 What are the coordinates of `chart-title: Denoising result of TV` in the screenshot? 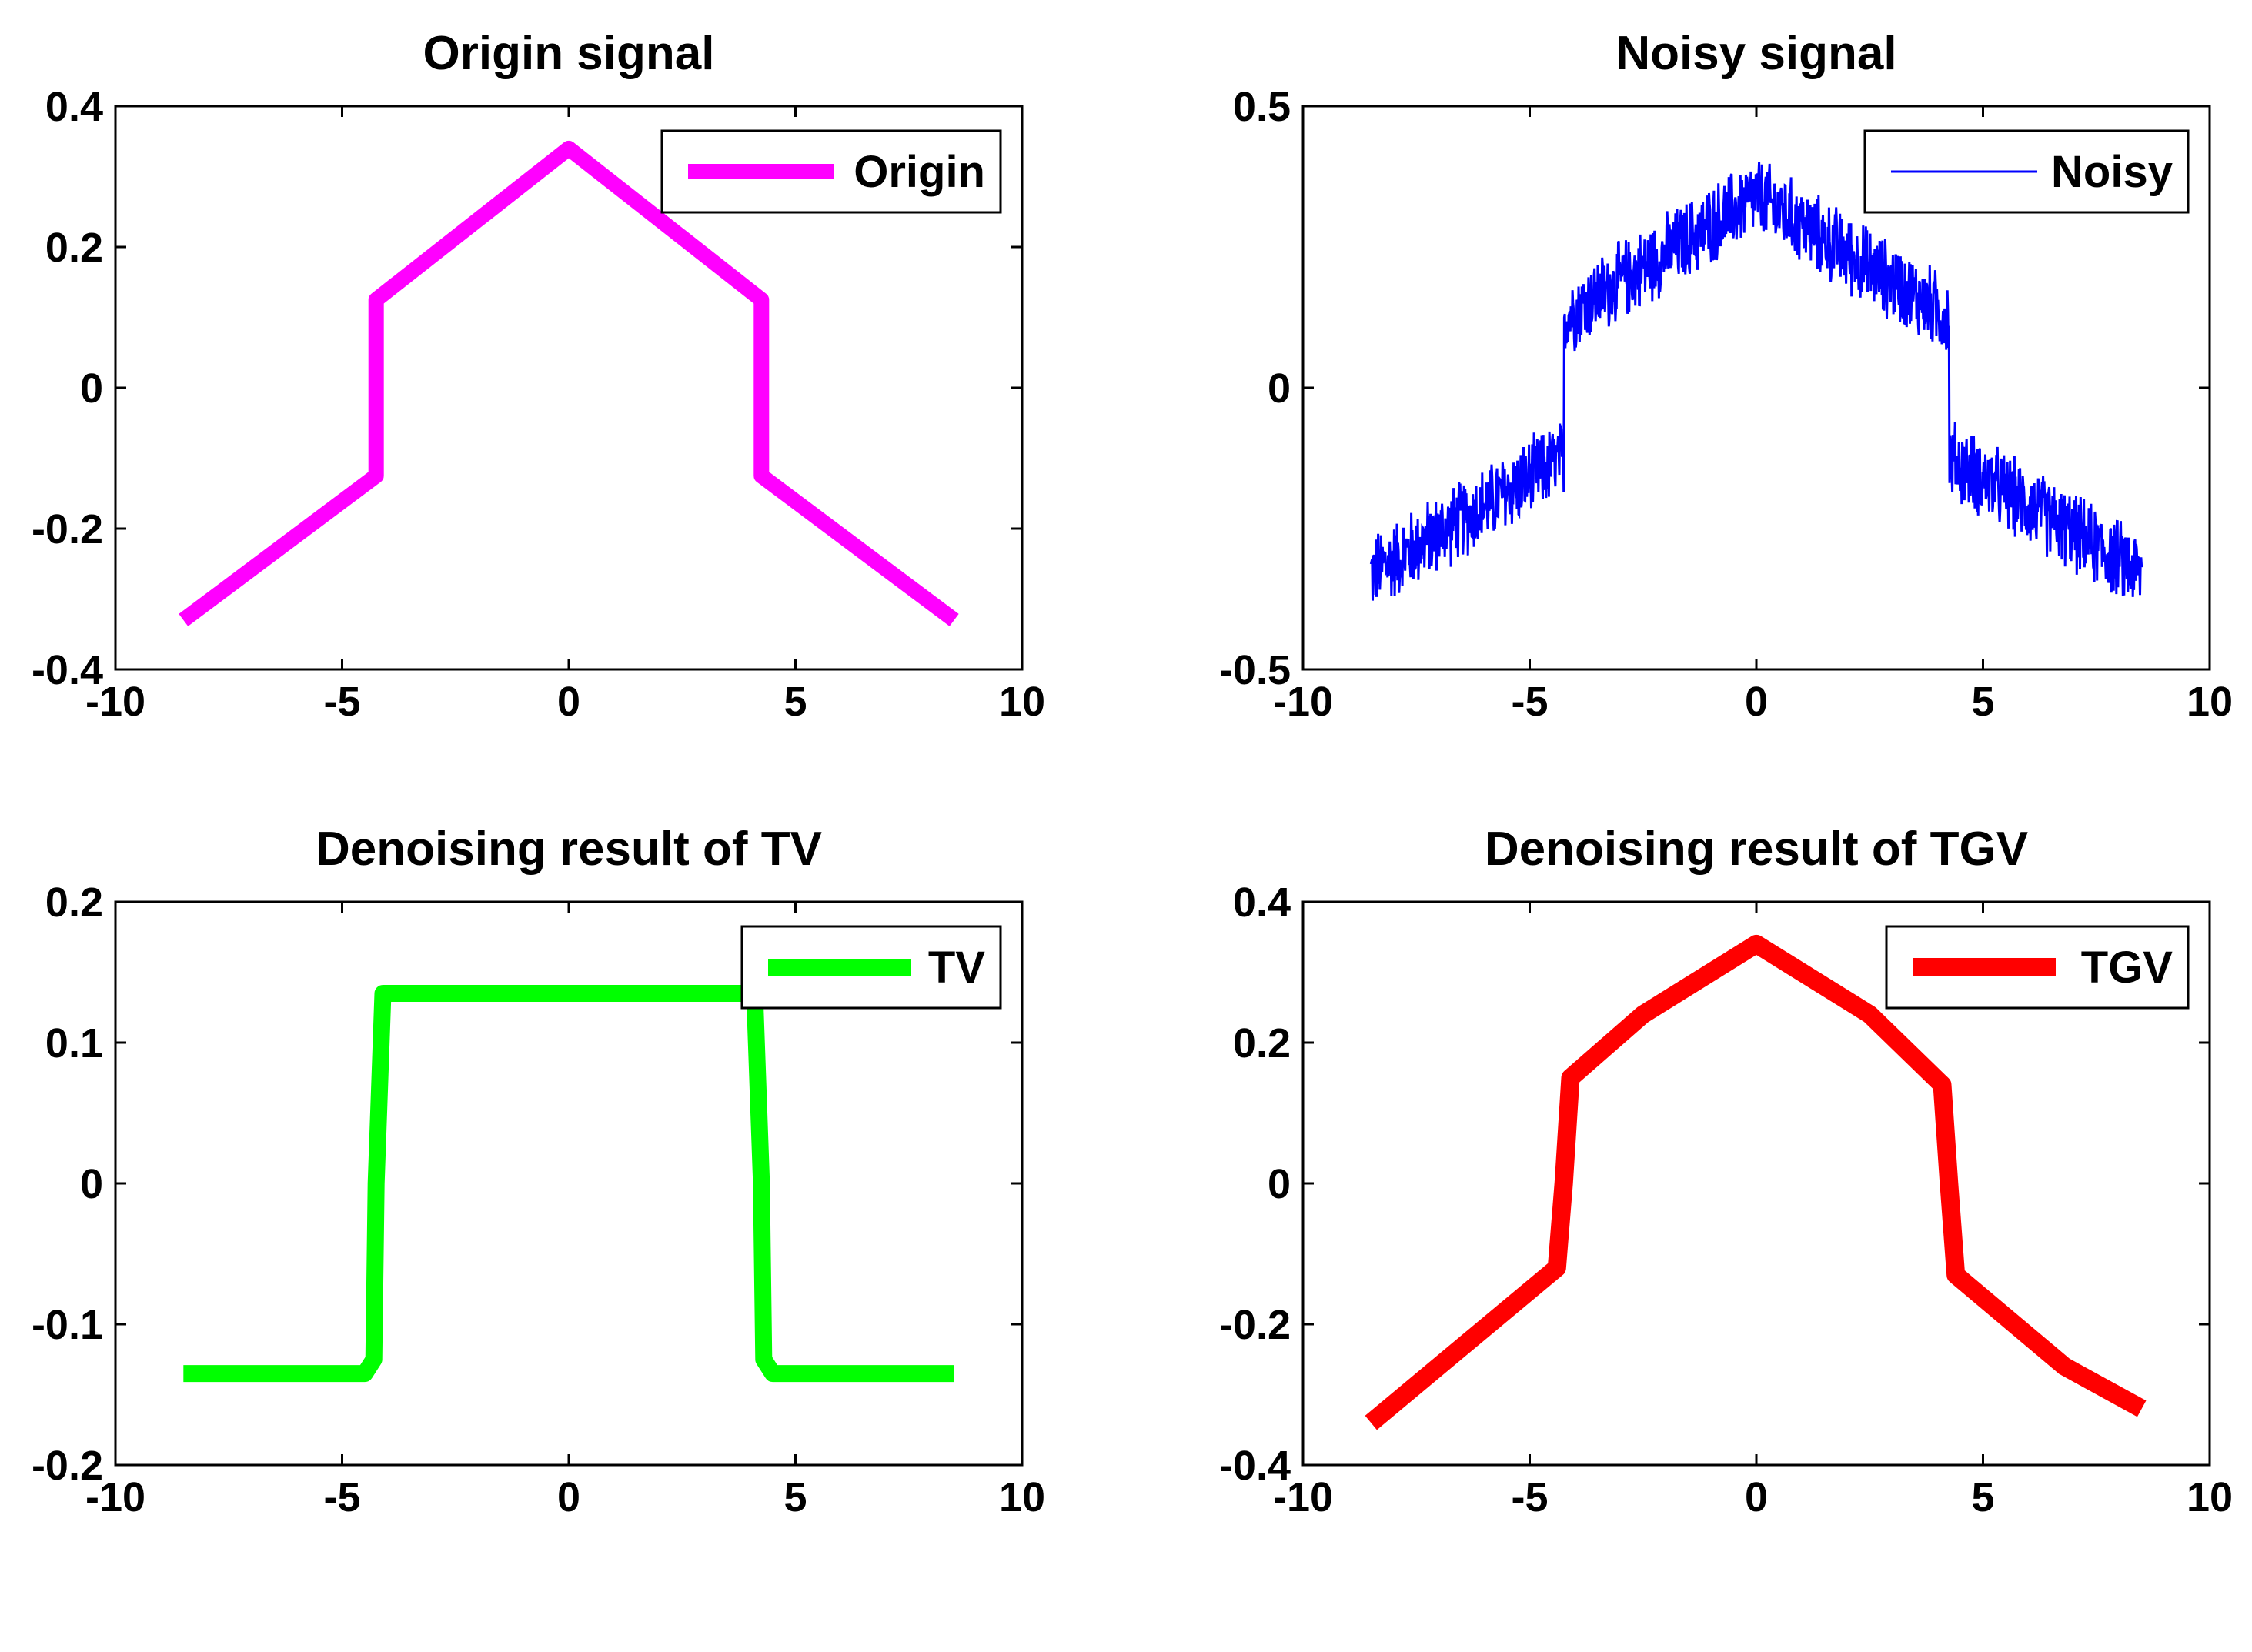 It's located at (569, 849).